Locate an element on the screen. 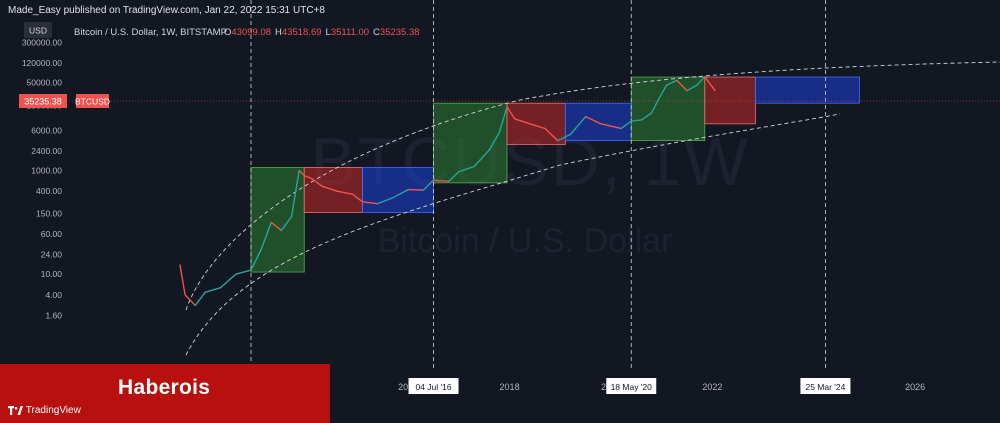 Image resolution: width=1000 pixels, height=423 pixels. x-tick-label: 2026 is located at coordinates (915, 387).